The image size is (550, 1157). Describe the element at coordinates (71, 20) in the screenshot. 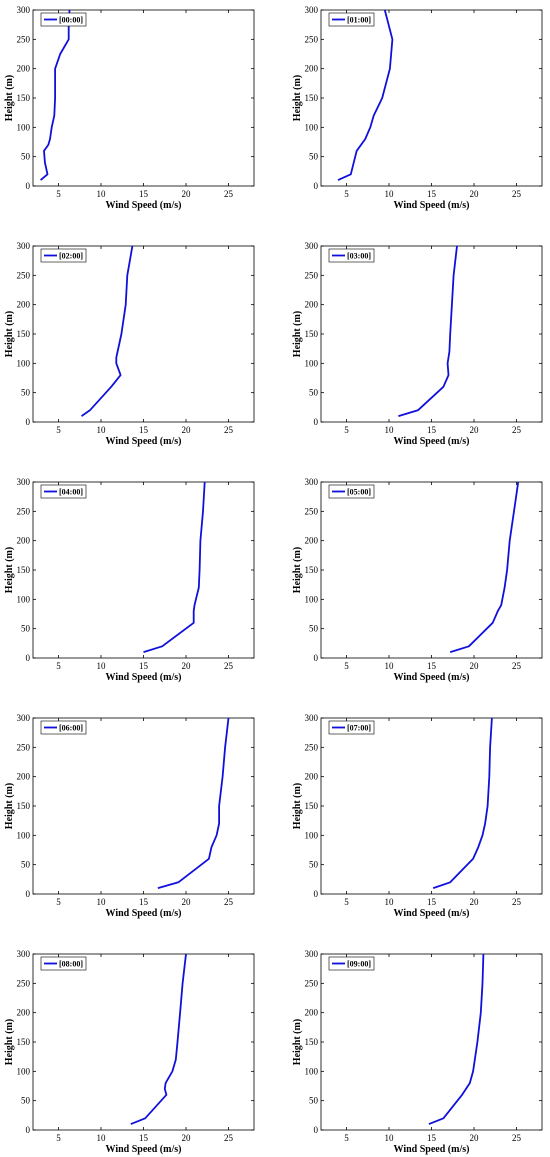

I see `legend-label: [00:00]` at that location.